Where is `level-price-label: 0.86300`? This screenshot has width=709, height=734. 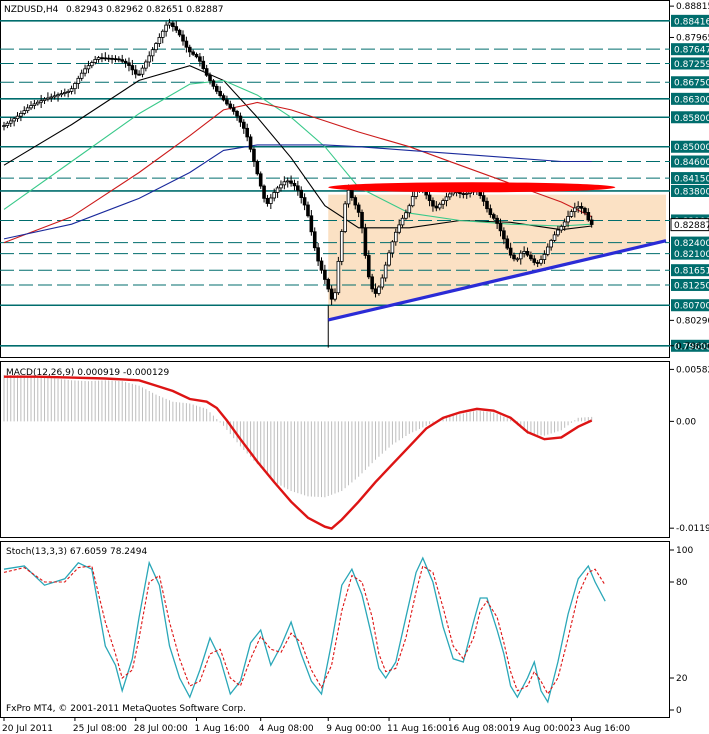
level-price-label: 0.86300 is located at coordinates (691, 100).